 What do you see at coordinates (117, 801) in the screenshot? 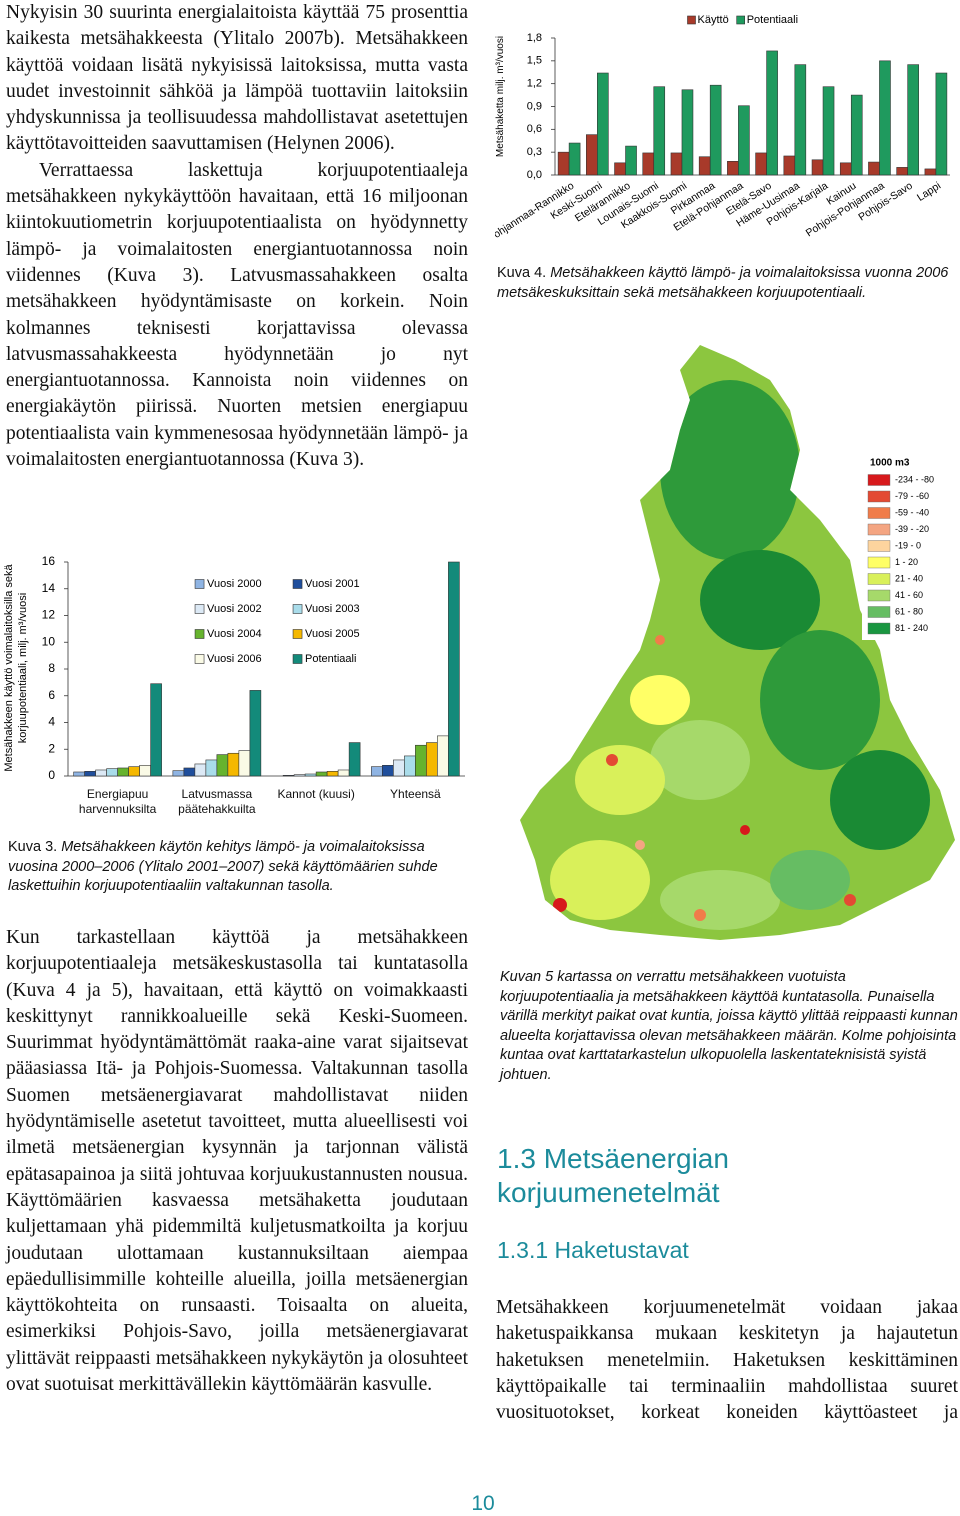
I see `x-tick-label: Energiapuu harvennuksilta` at bounding box center [117, 801].